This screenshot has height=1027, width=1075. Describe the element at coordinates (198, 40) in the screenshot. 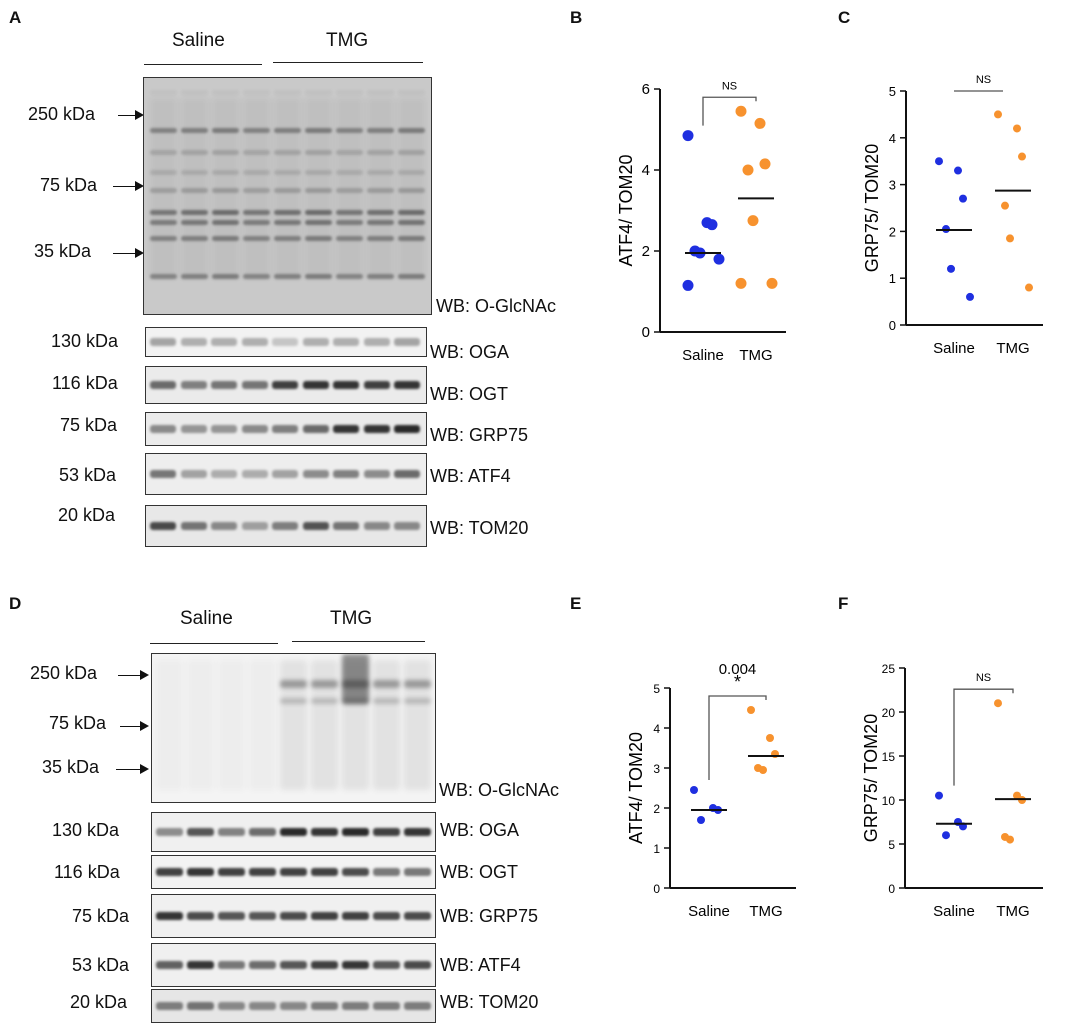

I see `group-label-saline-a: Saline` at that location.